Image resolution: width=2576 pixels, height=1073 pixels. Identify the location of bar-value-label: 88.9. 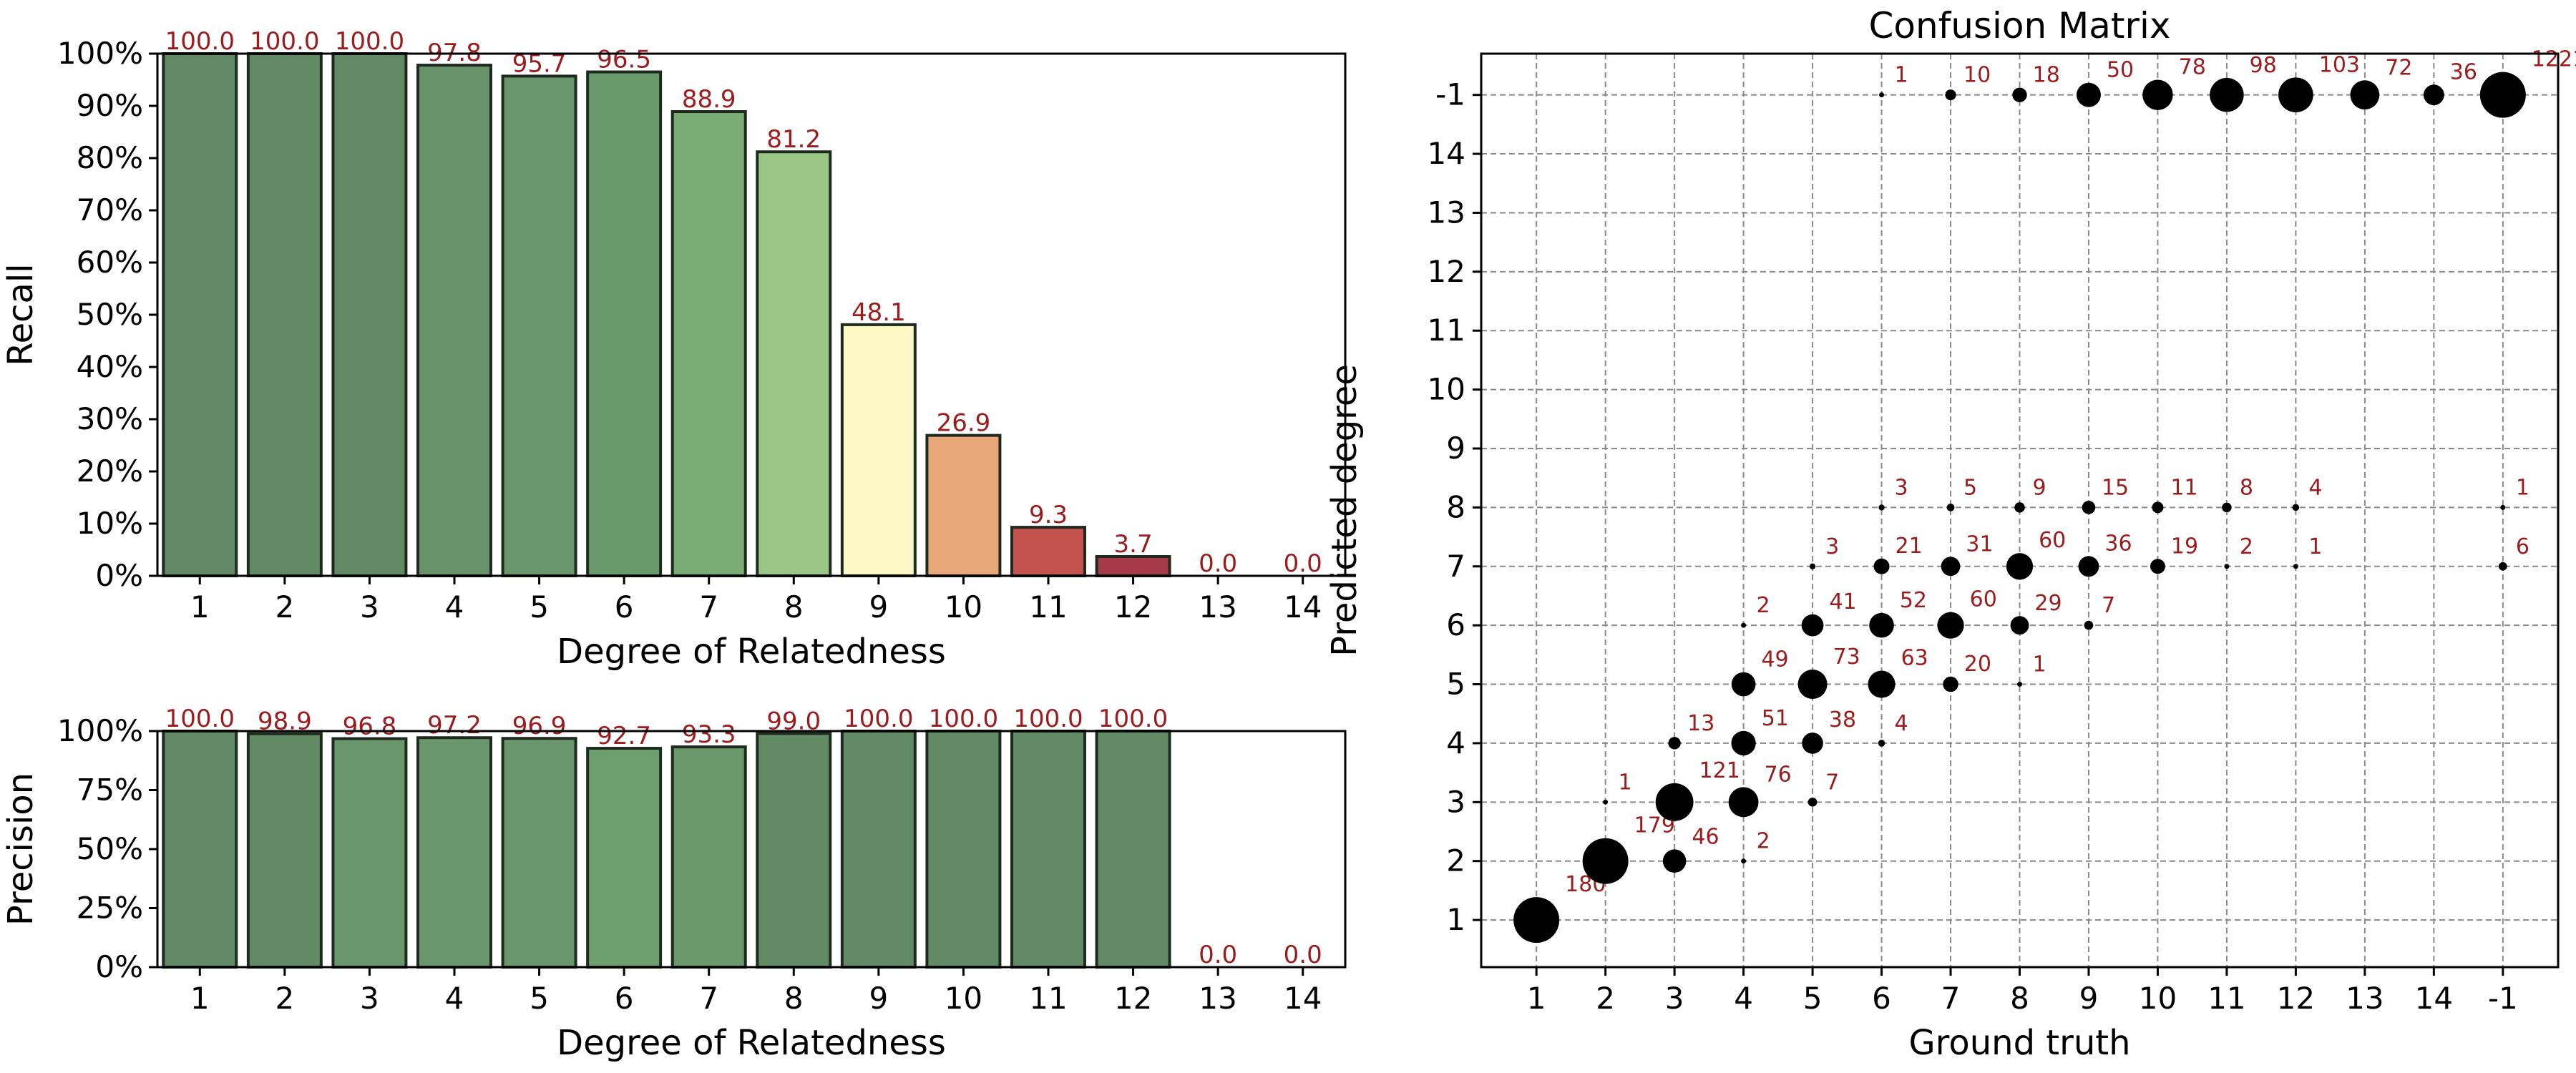
(709, 99).